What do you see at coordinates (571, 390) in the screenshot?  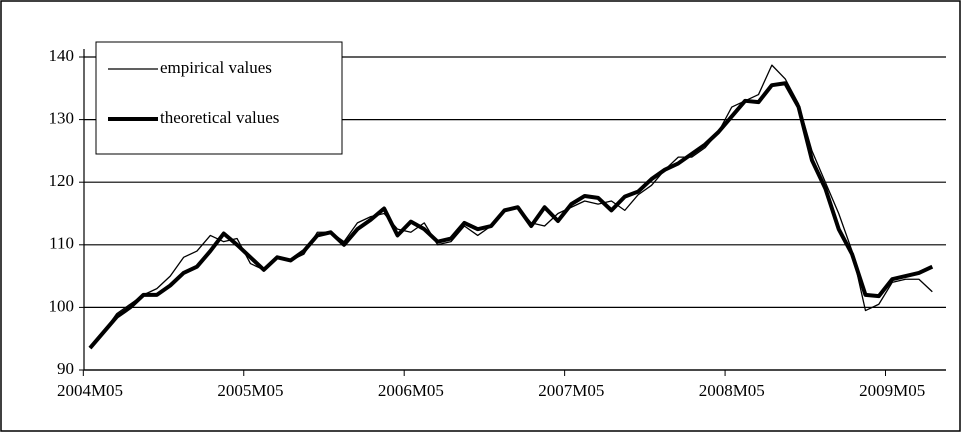 I see `x-tick-label: 2007M05` at bounding box center [571, 390].